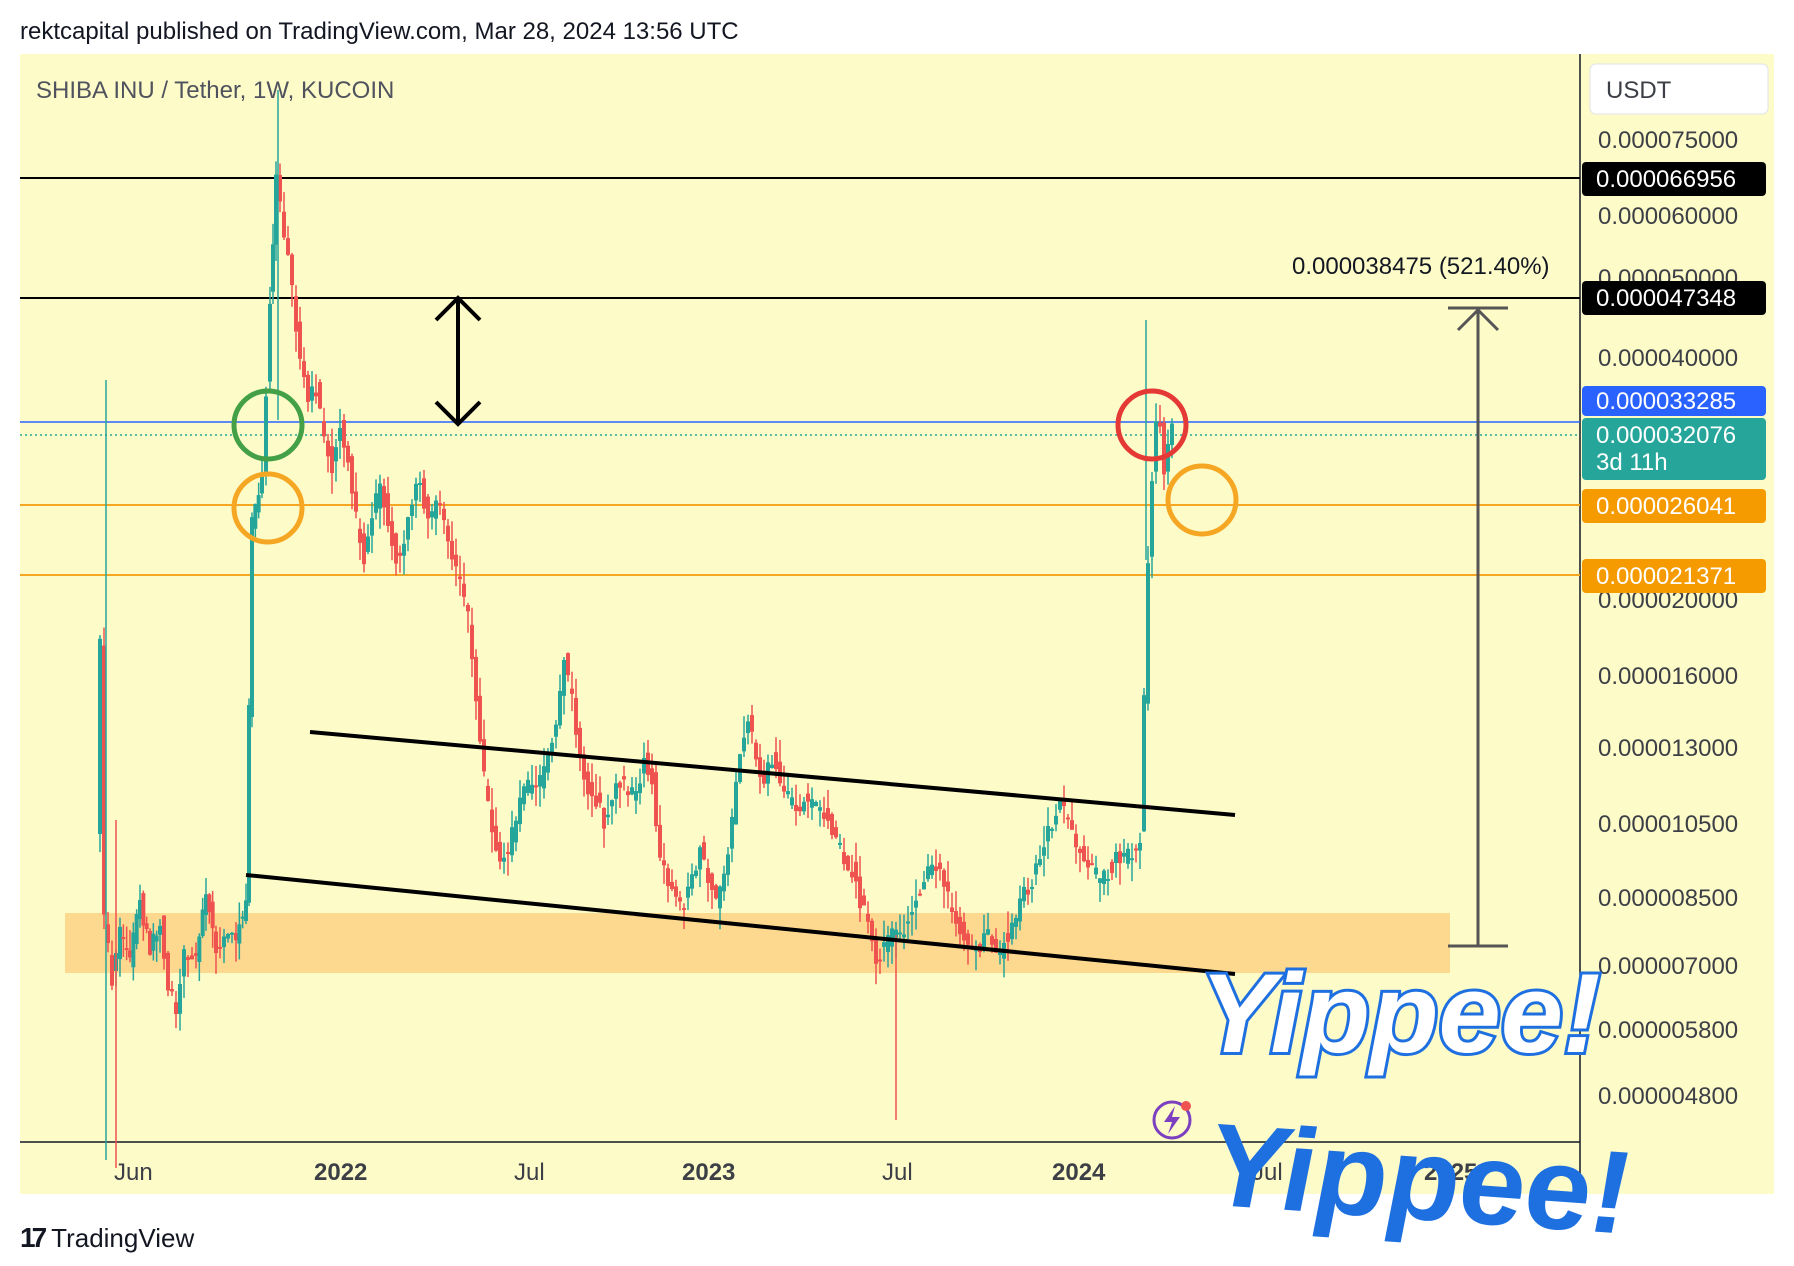  What do you see at coordinates (1632, 462) in the screenshot?
I see `countdown-text: 3d 11h` at bounding box center [1632, 462].